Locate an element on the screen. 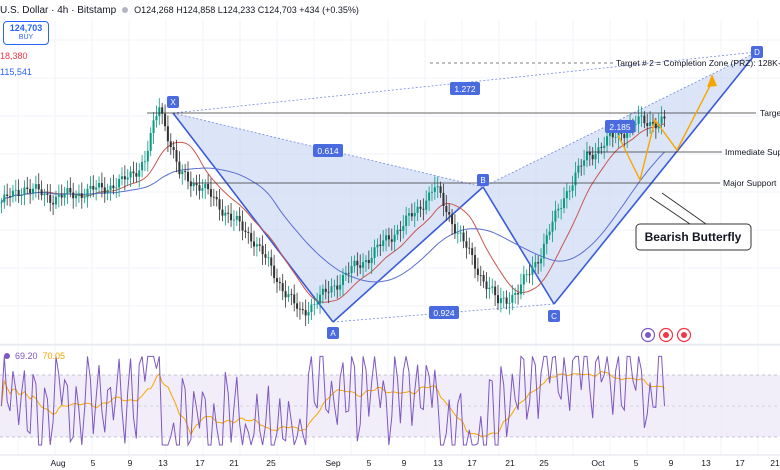 Image resolution: width=780 pixels, height=470 pixels. ratio-badge is located at coordinates (465, 88).